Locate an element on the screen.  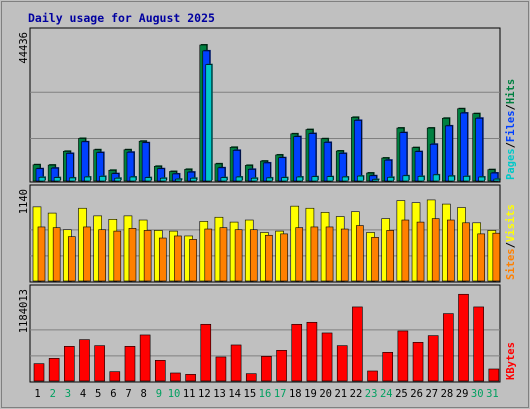
x-tick-label: 3 is located at coordinates (68, 394).